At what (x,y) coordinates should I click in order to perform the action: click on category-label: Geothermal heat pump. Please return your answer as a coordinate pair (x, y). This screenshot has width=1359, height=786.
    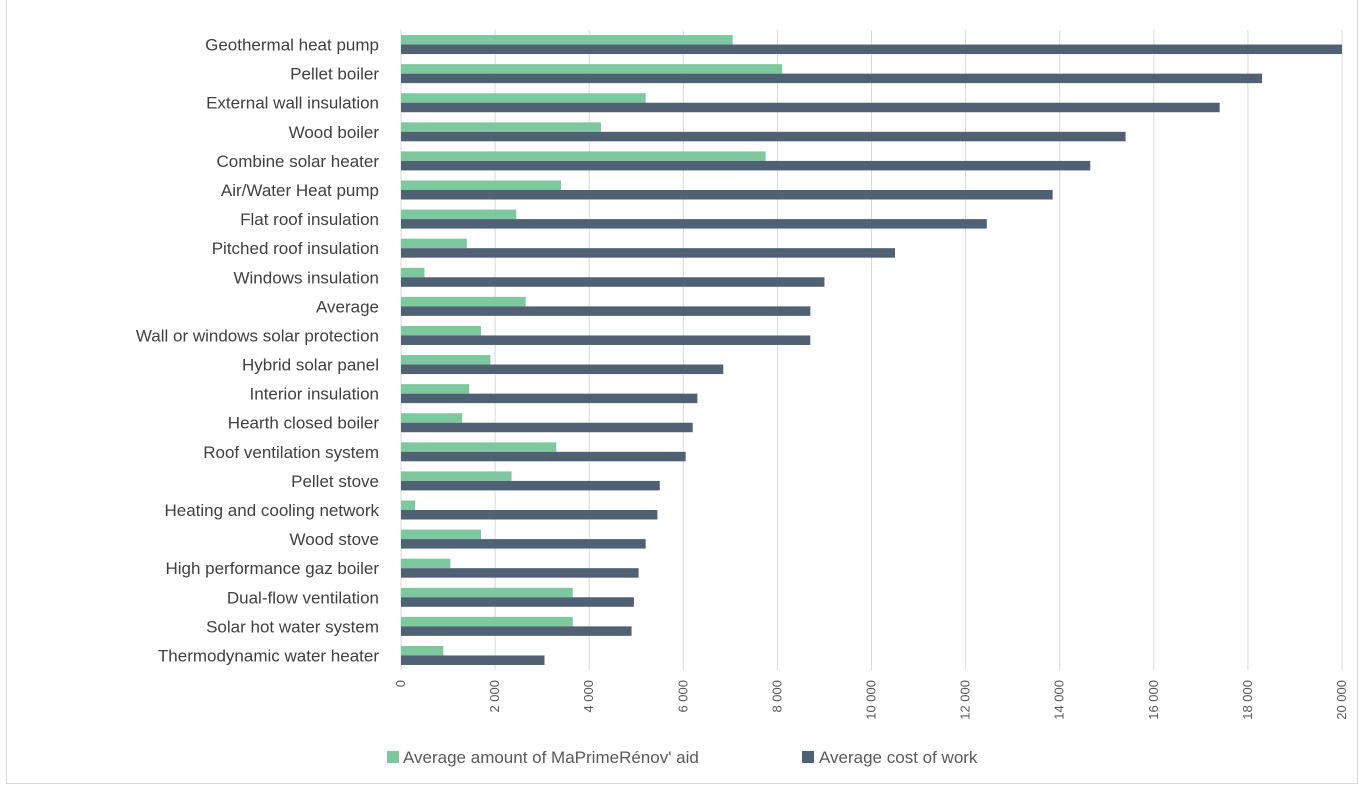
    Looking at the image, I should click on (292, 45).